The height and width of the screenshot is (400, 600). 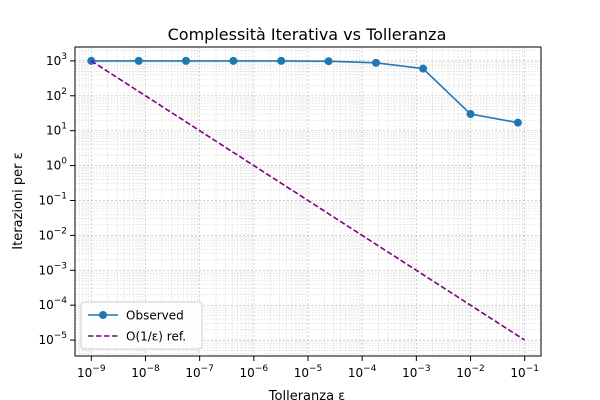 What do you see at coordinates (156, 337) in the screenshot?
I see `legend-label-2: O(1/ε) ref.` at bounding box center [156, 337].